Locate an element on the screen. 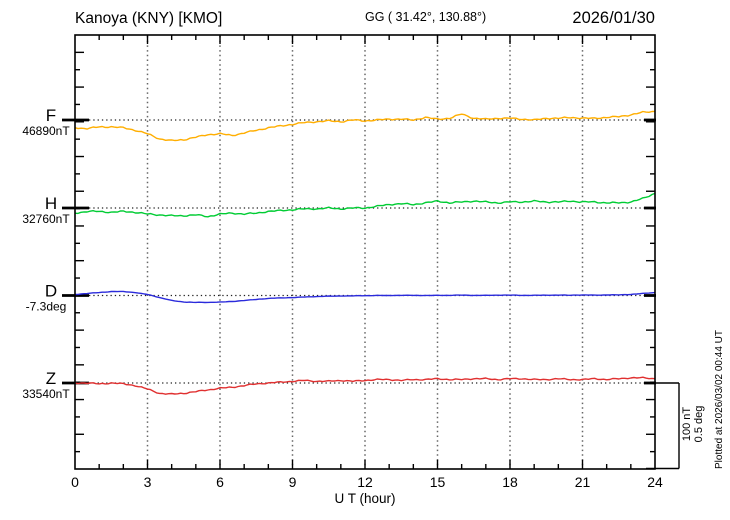 The image size is (730, 520). scale-bar-label-deg: 0.5 deg is located at coordinates (699, 424).